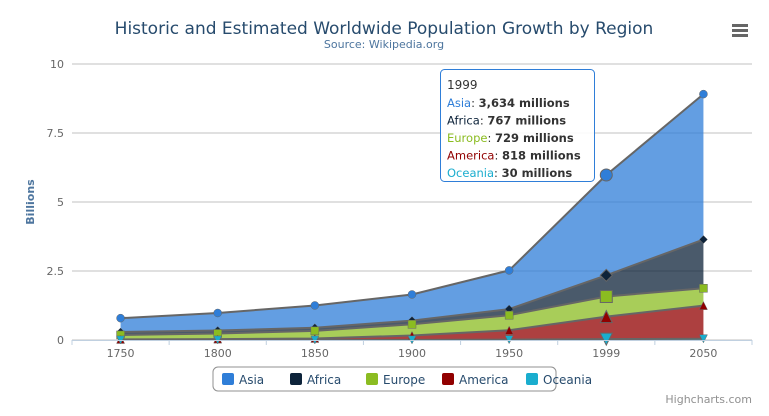  I want to click on y-axis-title: Billions, so click(30, 202).